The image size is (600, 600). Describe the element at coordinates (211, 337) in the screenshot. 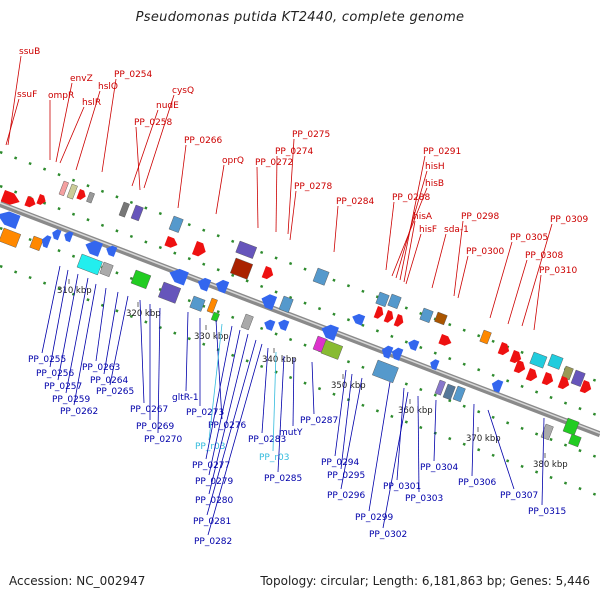

I see `scale-label: 330 kbp` at that location.